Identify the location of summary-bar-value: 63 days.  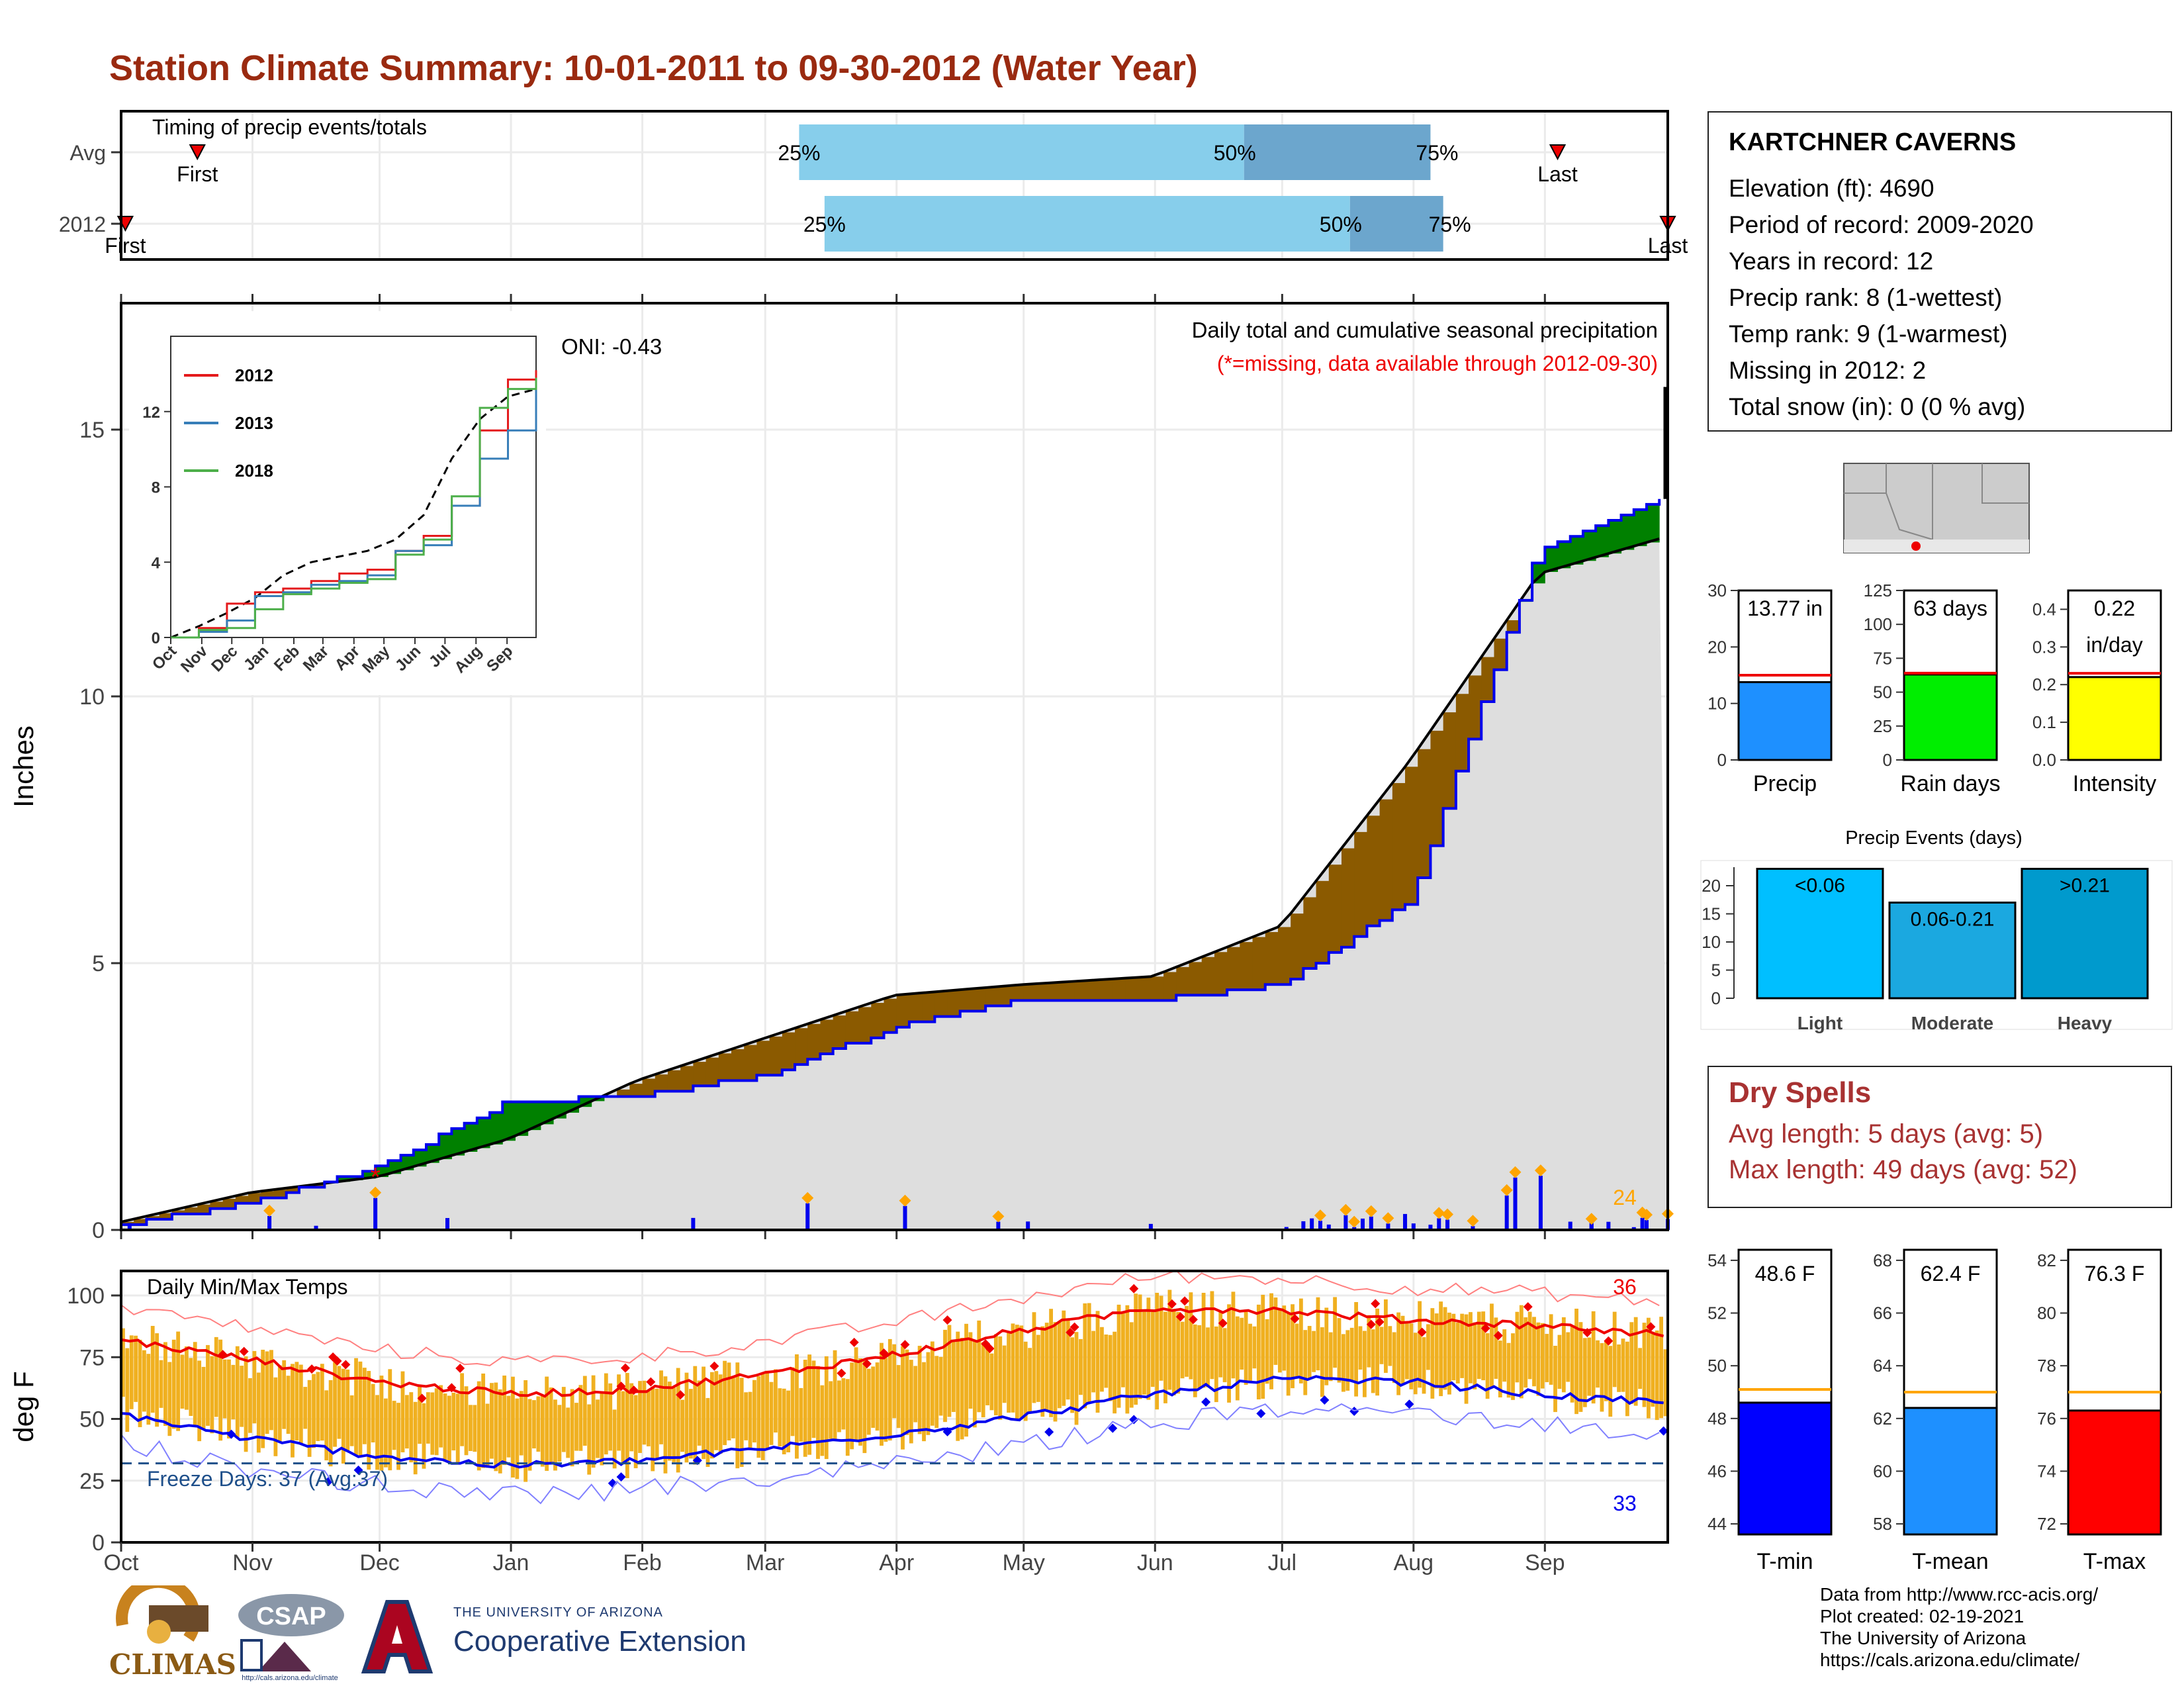
(1950, 608).